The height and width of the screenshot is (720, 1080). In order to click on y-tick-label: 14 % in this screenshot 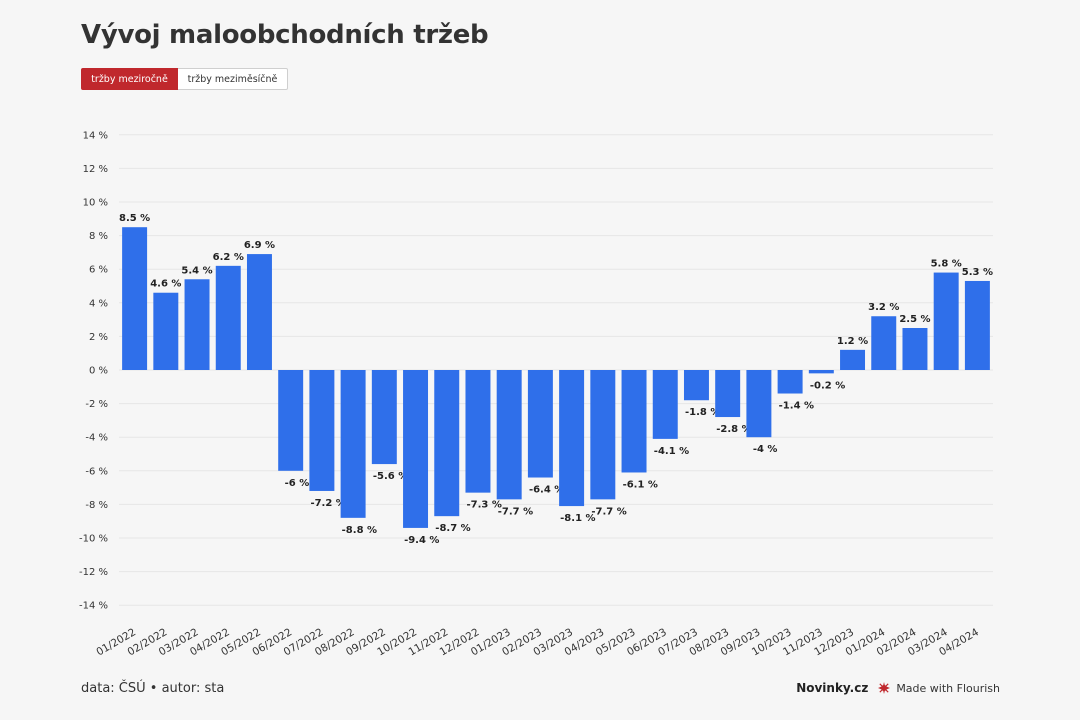, I will do `click(95, 135)`.